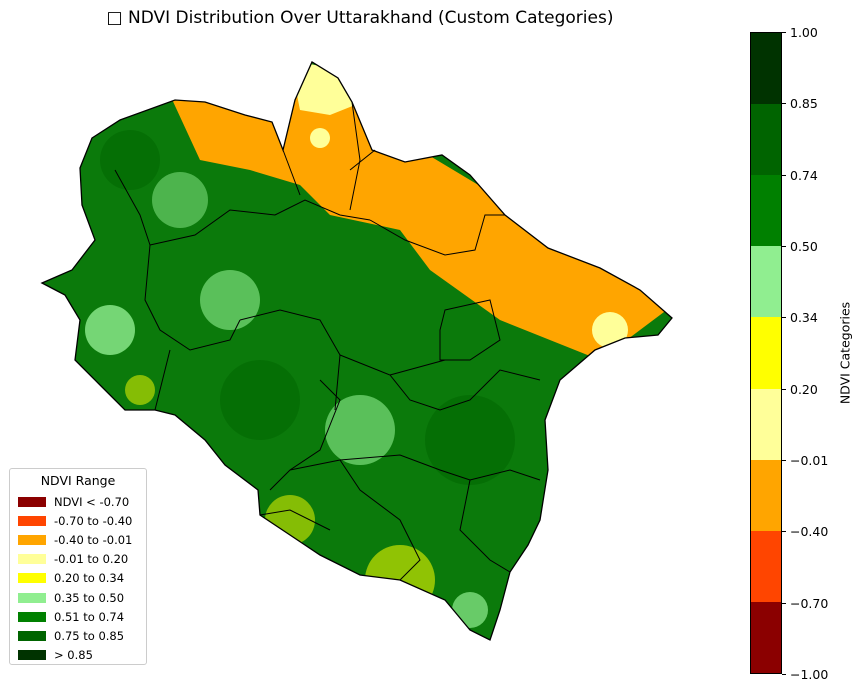 The height and width of the screenshot is (692, 863). I want to click on legend-label: 0.35 to 0.50, so click(89, 597).